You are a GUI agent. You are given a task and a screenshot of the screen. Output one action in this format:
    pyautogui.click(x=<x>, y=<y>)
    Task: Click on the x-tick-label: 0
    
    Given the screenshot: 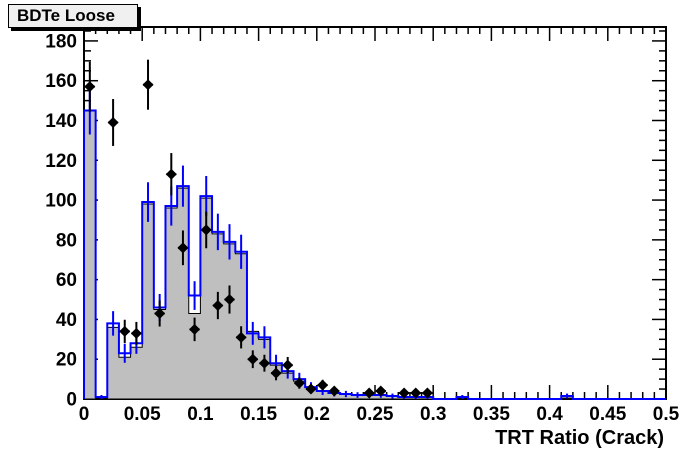 What is the action you would take?
    pyautogui.click(x=84, y=414)
    